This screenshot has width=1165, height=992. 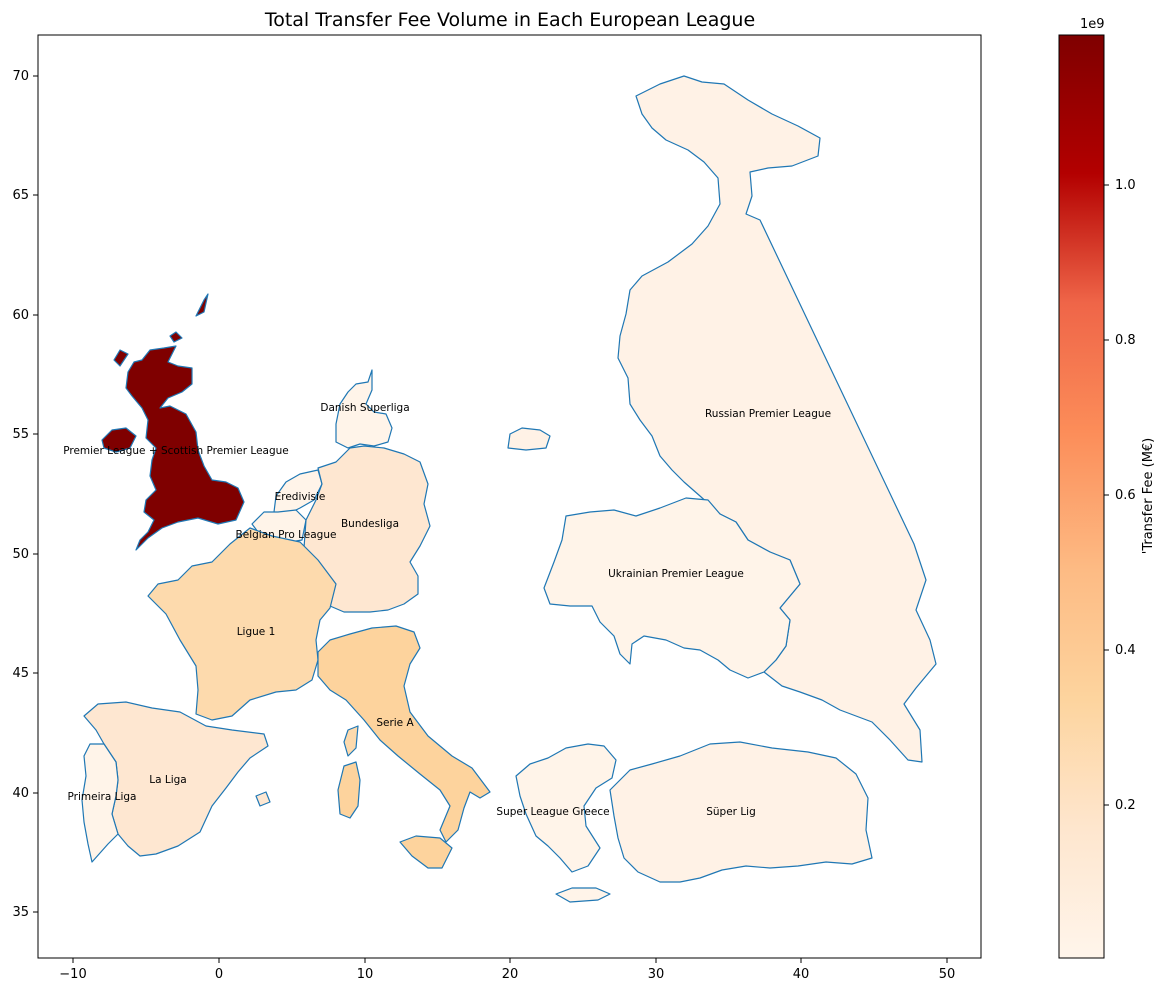 I want to click on cb-tick-label: 0.4, so click(x=1125, y=650).